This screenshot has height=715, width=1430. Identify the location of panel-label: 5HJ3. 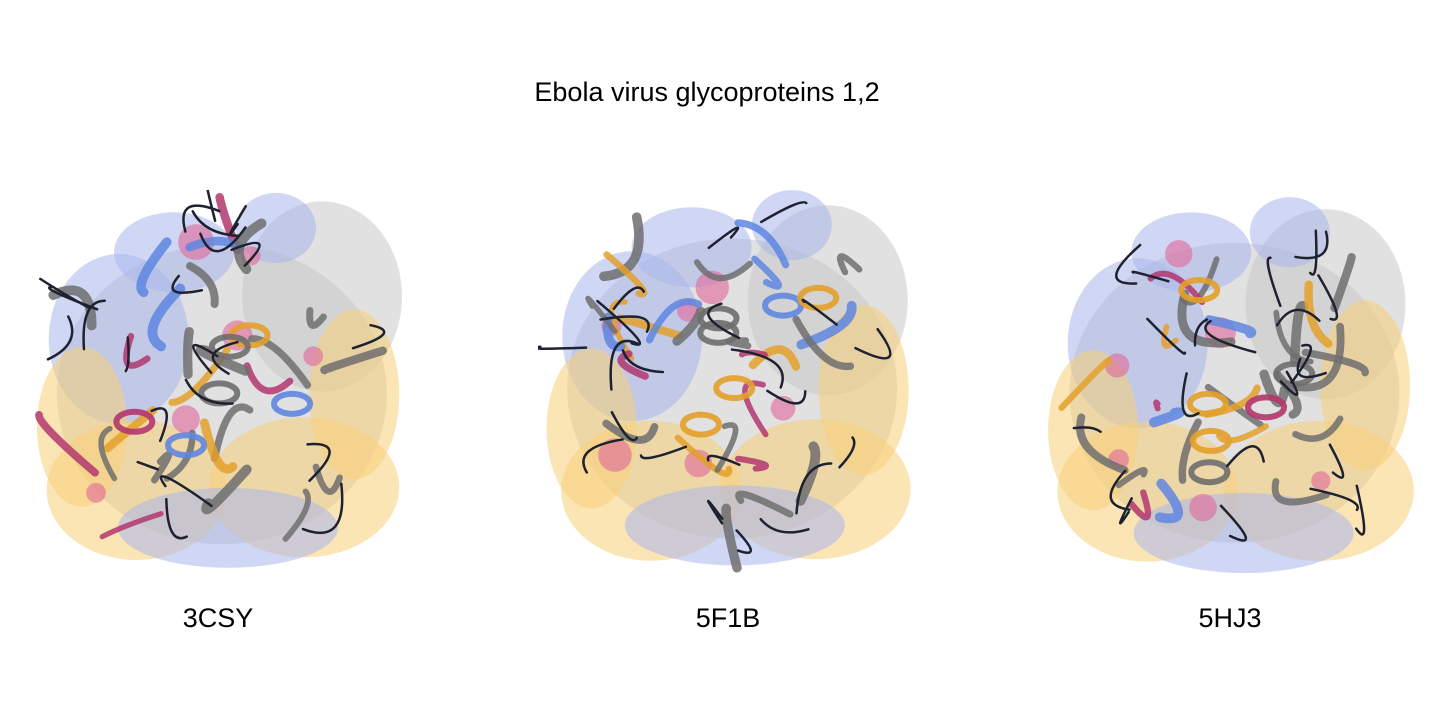
(1230, 618).